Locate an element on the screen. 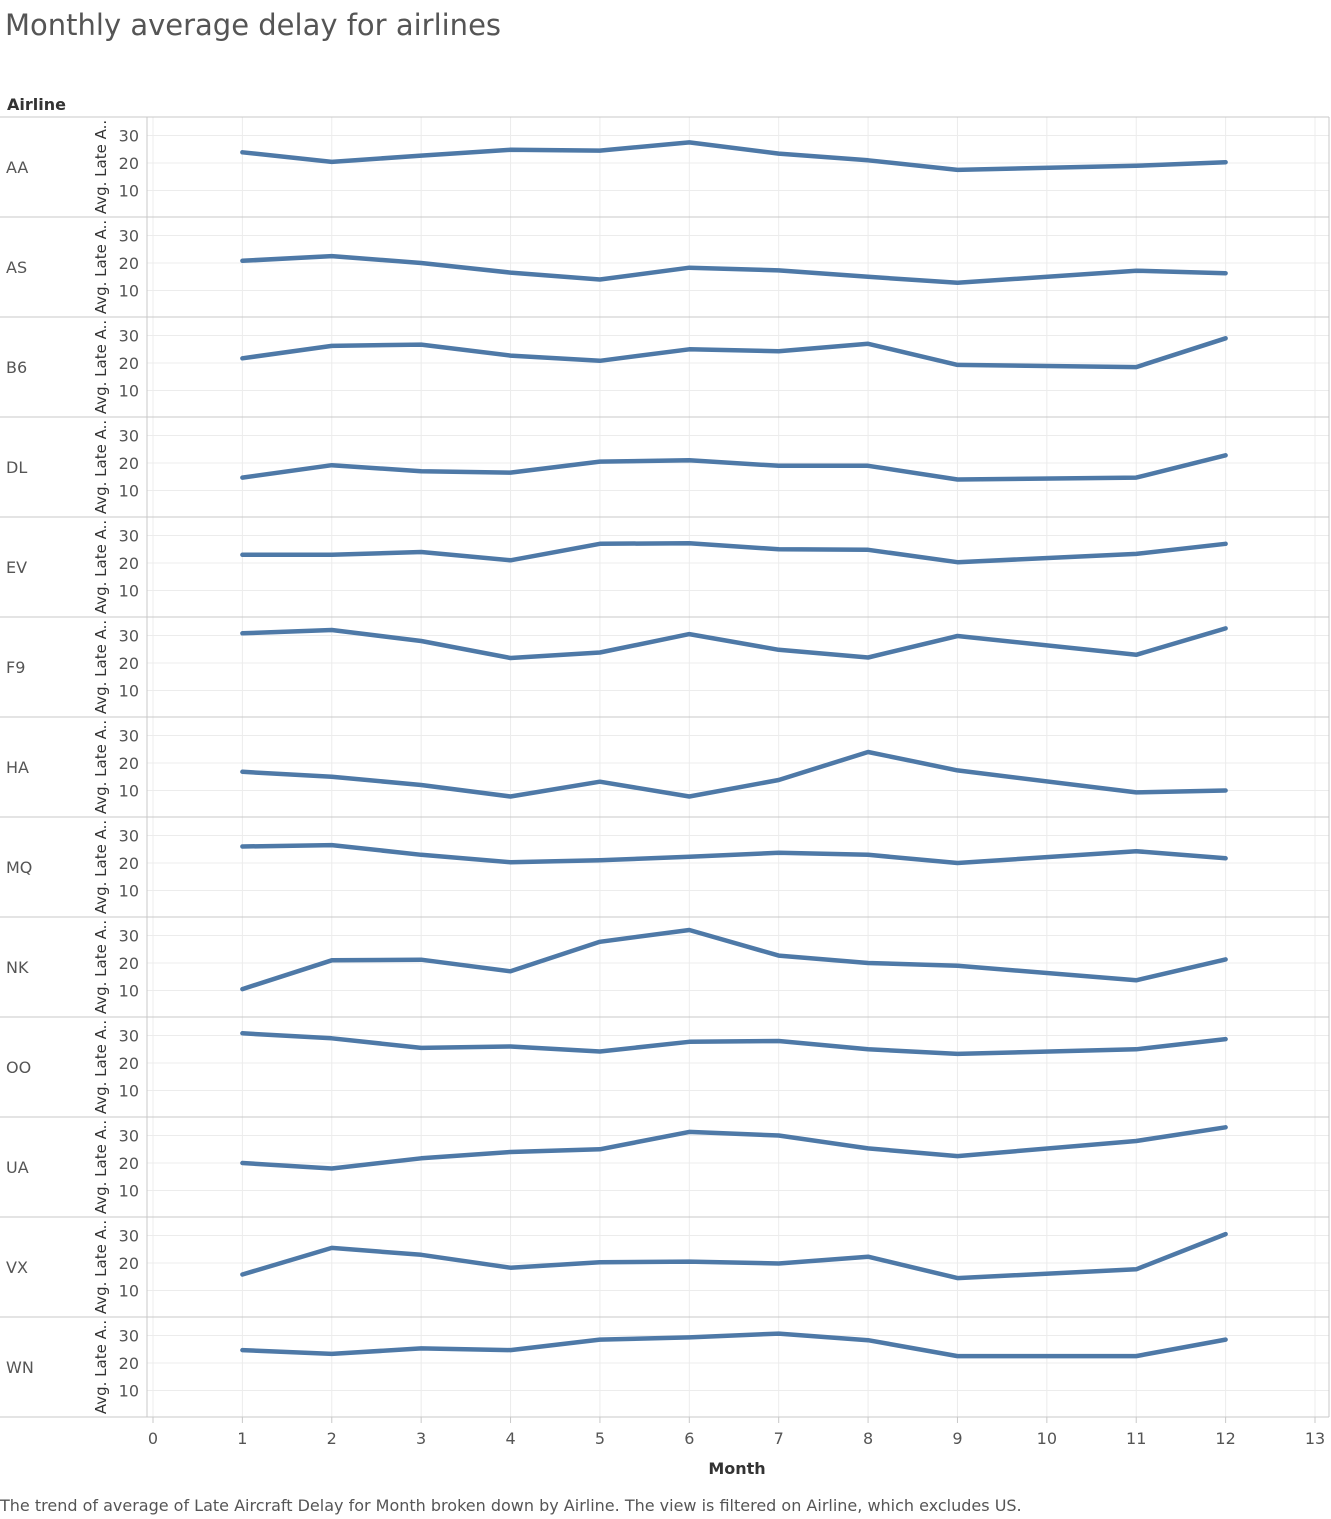  airline-label-as: AS is located at coordinates (16, 267).